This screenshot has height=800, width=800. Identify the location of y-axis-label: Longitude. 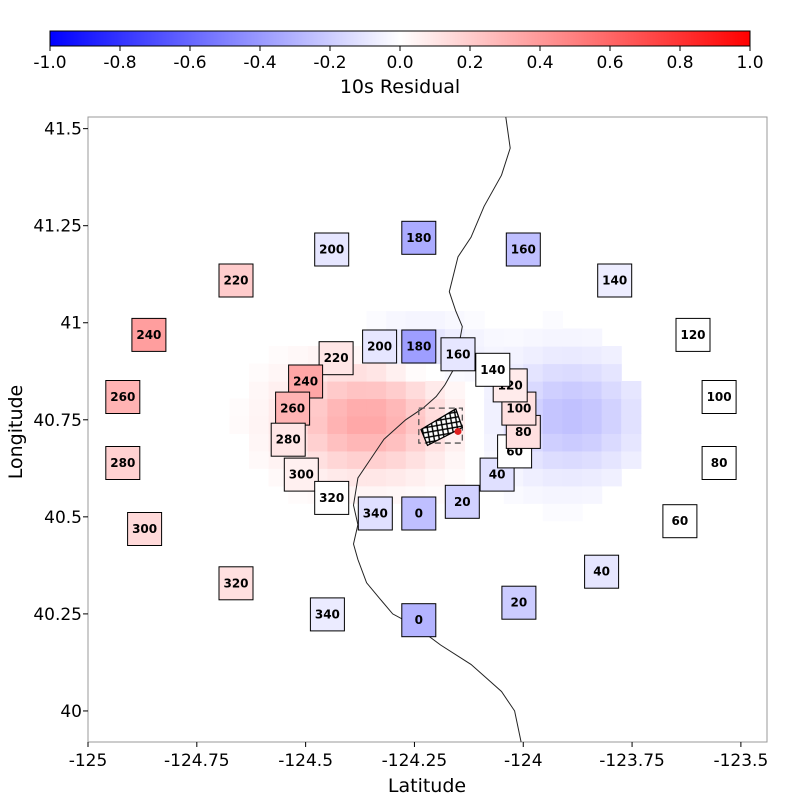
(16, 432).